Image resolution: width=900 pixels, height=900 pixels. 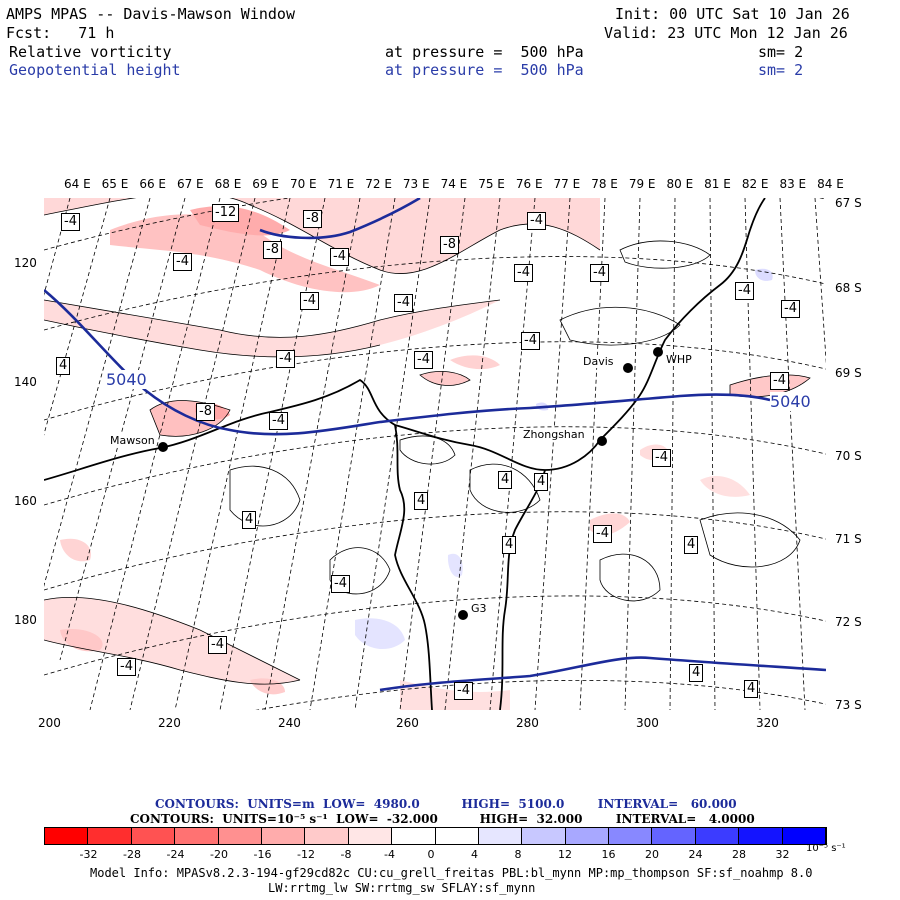 I want to click on x-tick-label: 200, so click(x=49, y=723).